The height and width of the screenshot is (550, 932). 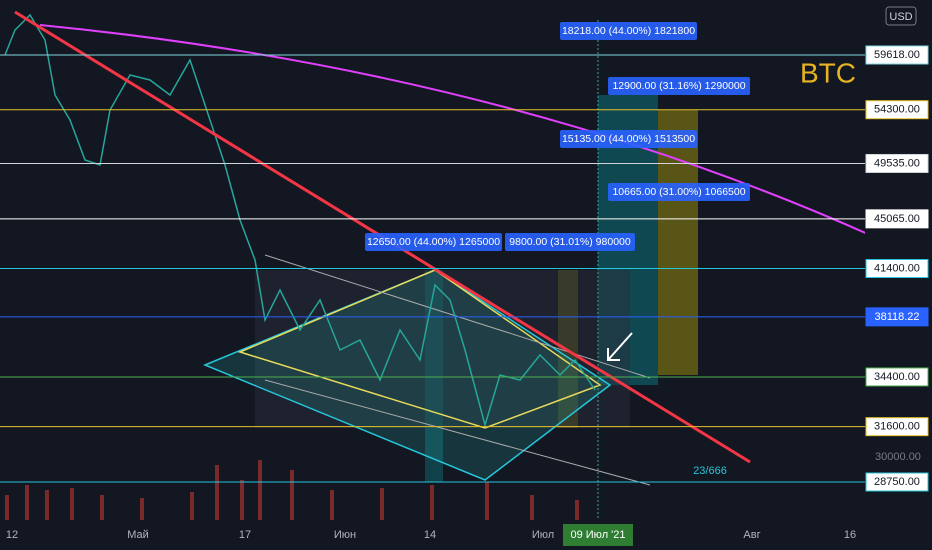 What do you see at coordinates (245, 535) in the screenshot?
I see `x-axis-label: 17` at bounding box center [245, 535].